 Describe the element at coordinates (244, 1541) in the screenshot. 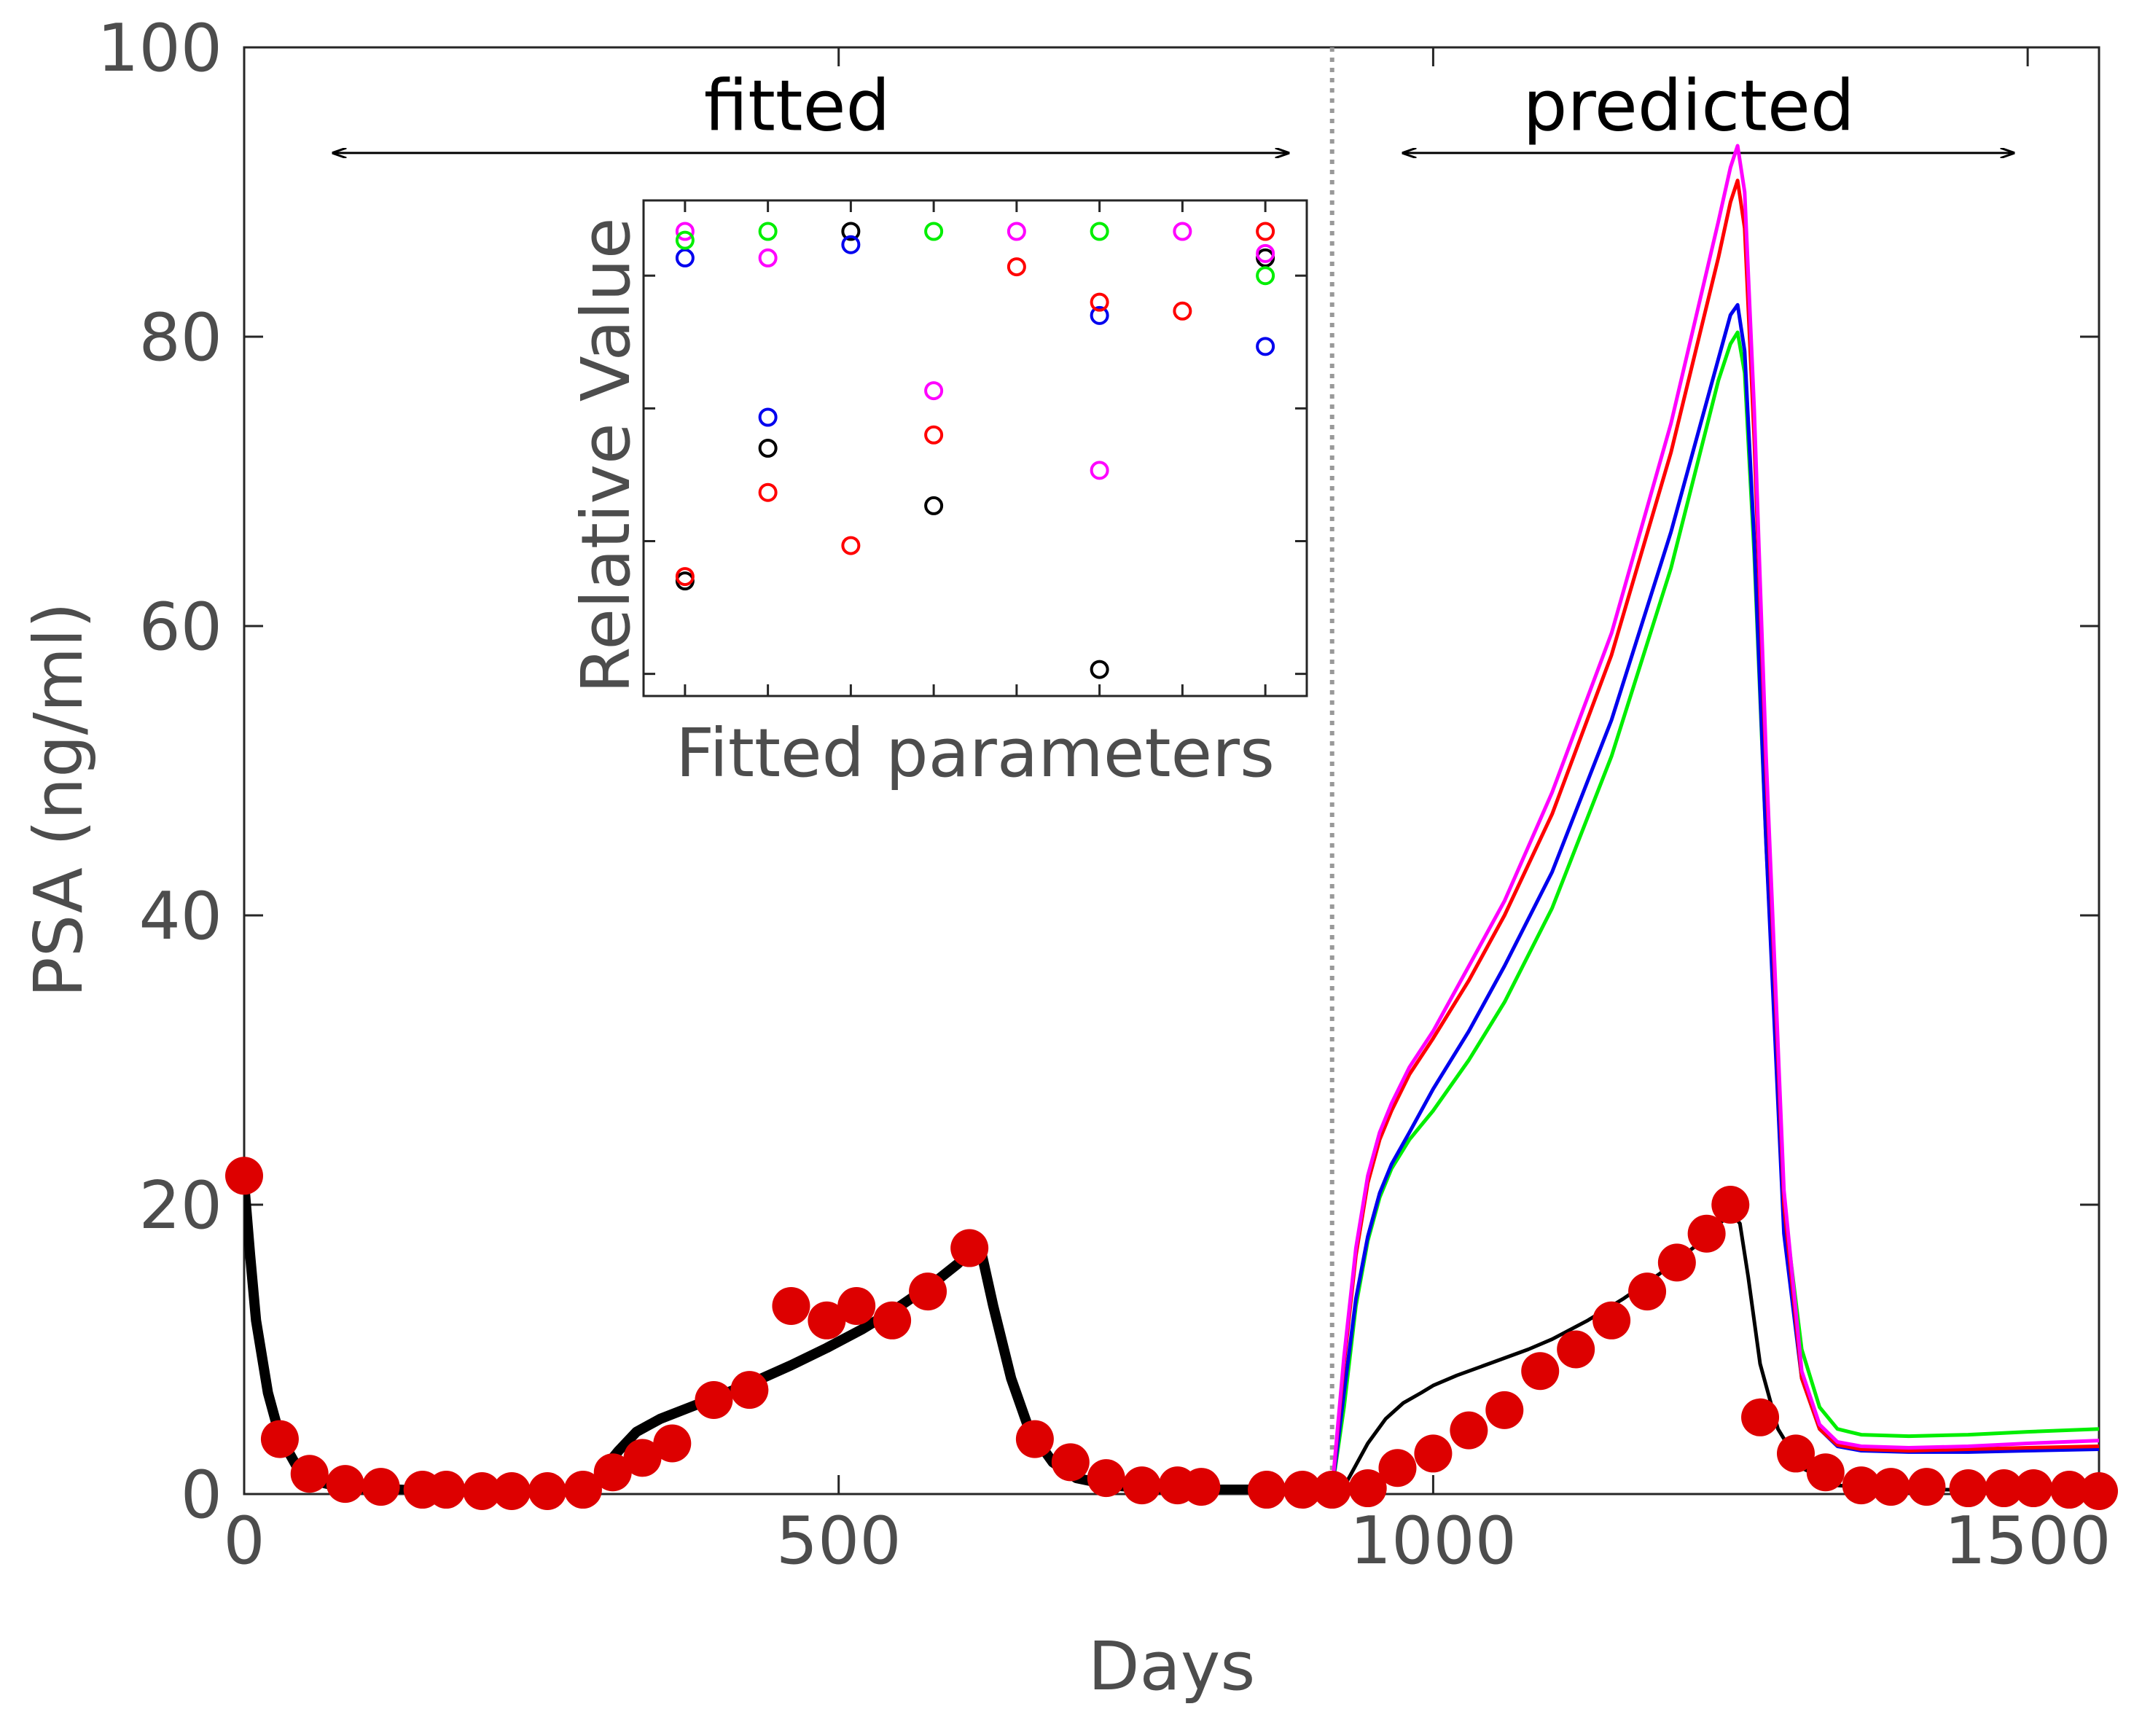

I see `x-tick-label: 0` at that location.